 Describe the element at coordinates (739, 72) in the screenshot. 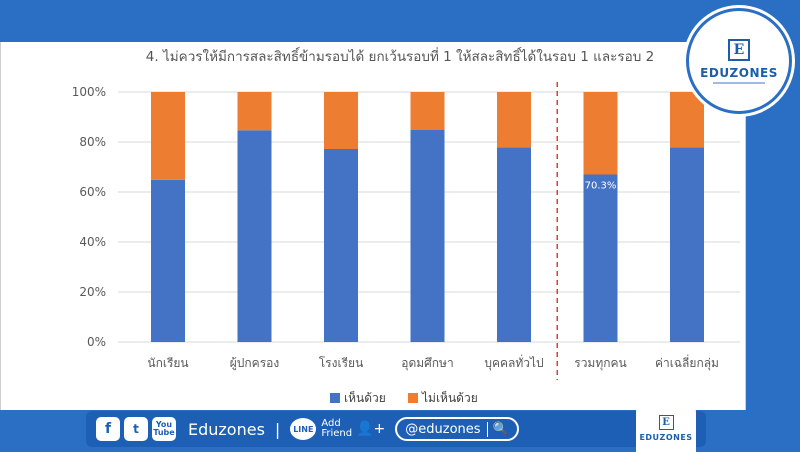

I see `logo-wordmark: EDUZONES` at that location.